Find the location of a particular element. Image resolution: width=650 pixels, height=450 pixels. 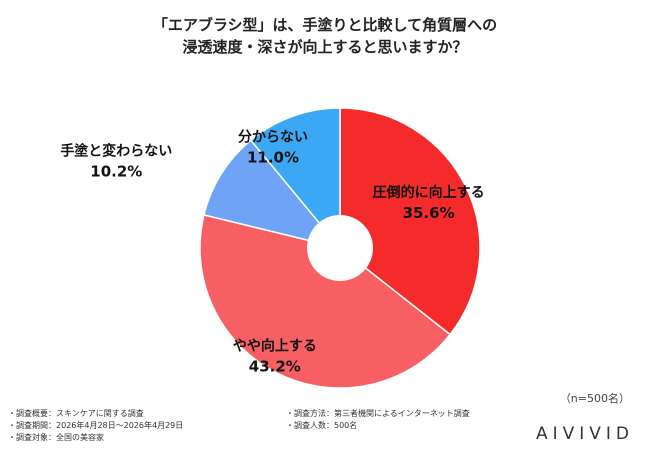

survey-info-right: ・調査方法：第三者機関によるインターネット調査 ・調査人数：500名 is located at coordinates (378, 420).